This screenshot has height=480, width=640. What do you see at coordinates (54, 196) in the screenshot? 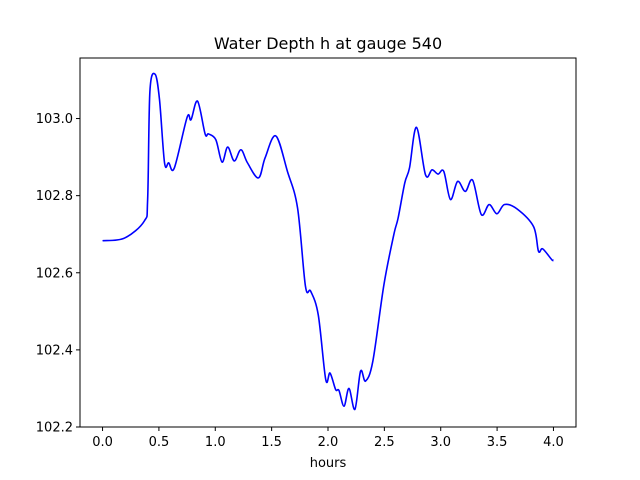
I see `y-tick-label: 102.8` at bounding box center [54, 196].